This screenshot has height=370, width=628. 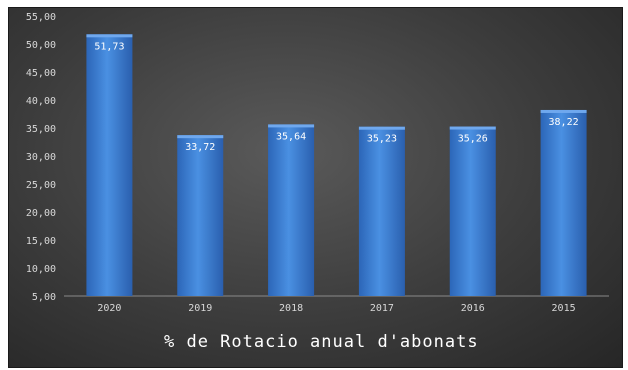 I want to click on data-label: 51,73, so click(x=109, y=46).